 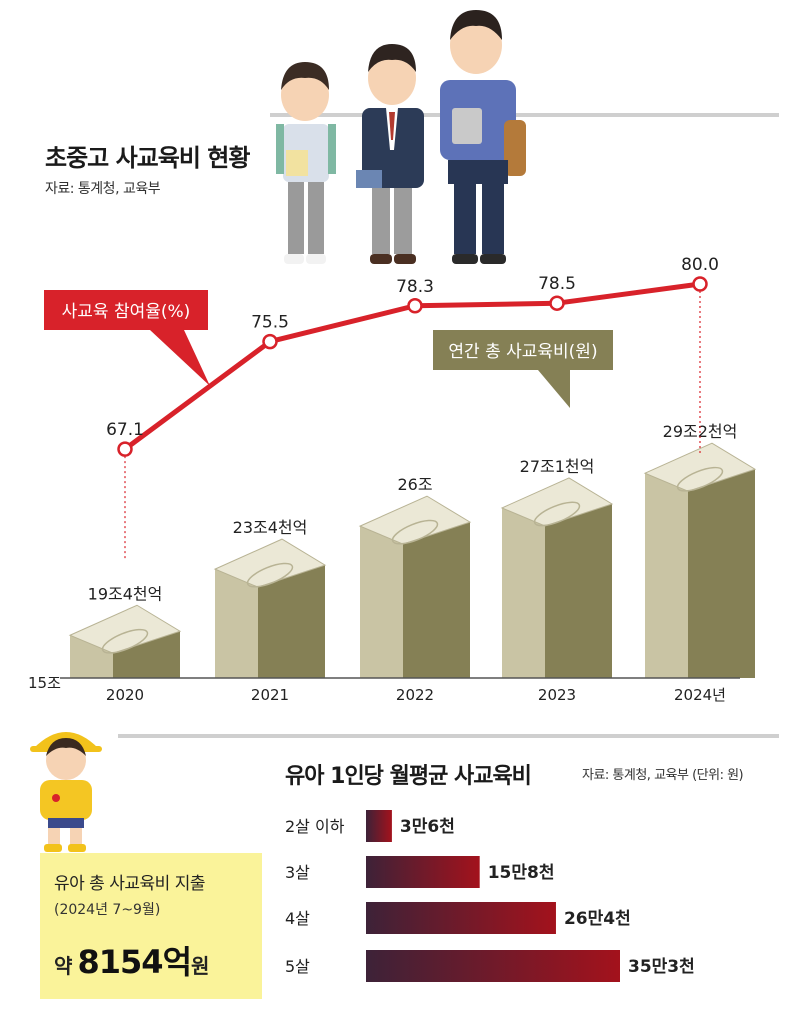 What do you see at coordinates (448, 736) in the screenshot?
I see `bottom-divider` at bounding box center [448, 736].